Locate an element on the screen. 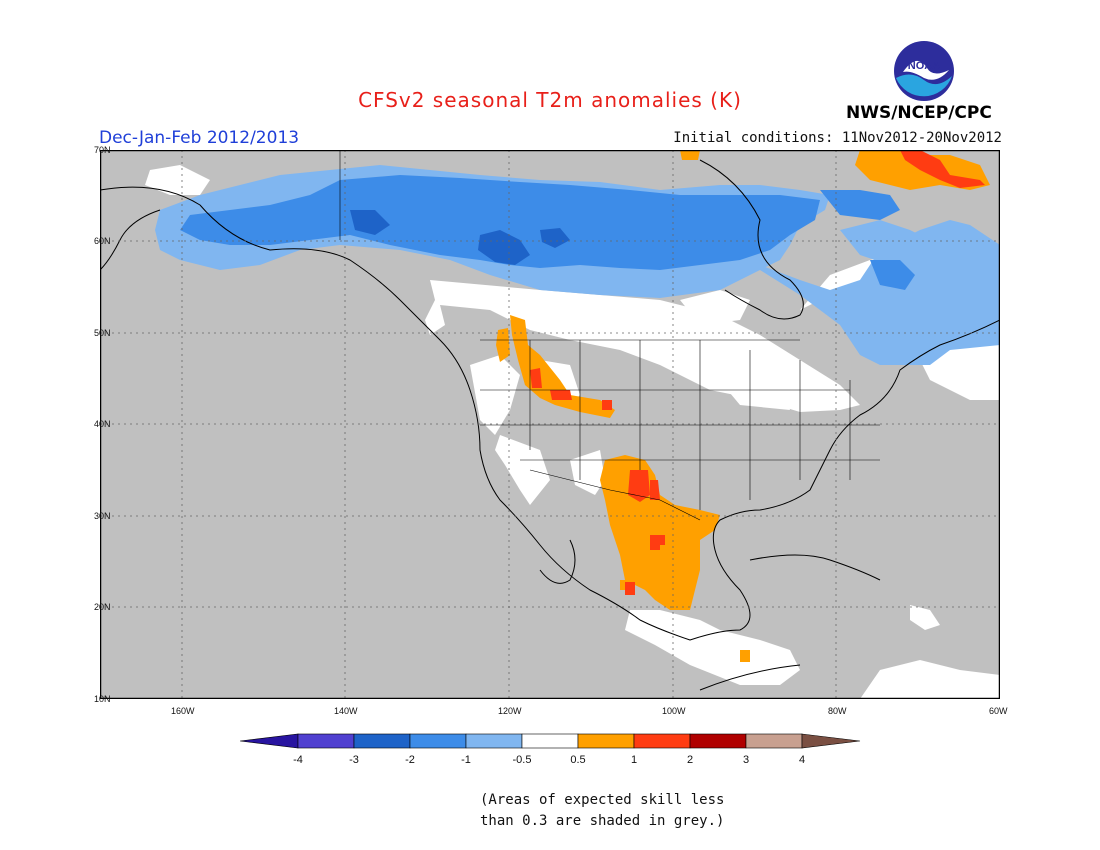 The image size is (1100, 850). lon-label-60w: 60W is located at coordinates (998, 711).